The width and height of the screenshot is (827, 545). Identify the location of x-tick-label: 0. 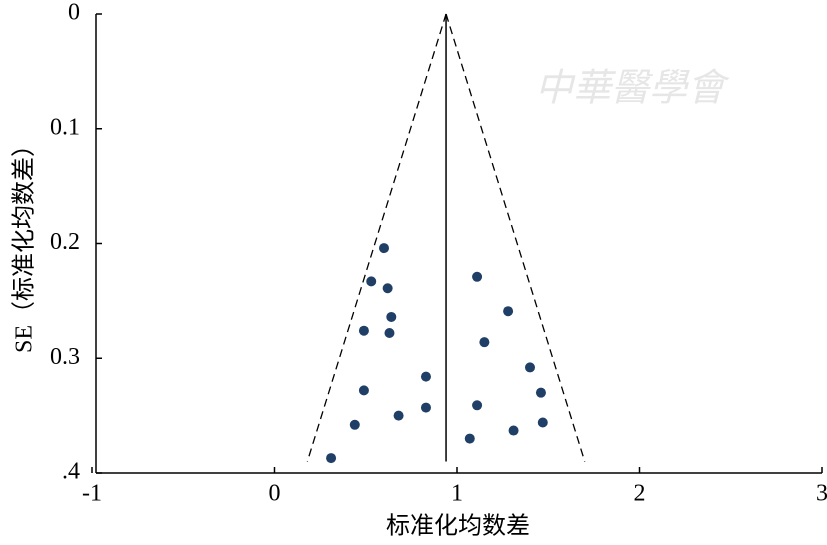
(275, 494).